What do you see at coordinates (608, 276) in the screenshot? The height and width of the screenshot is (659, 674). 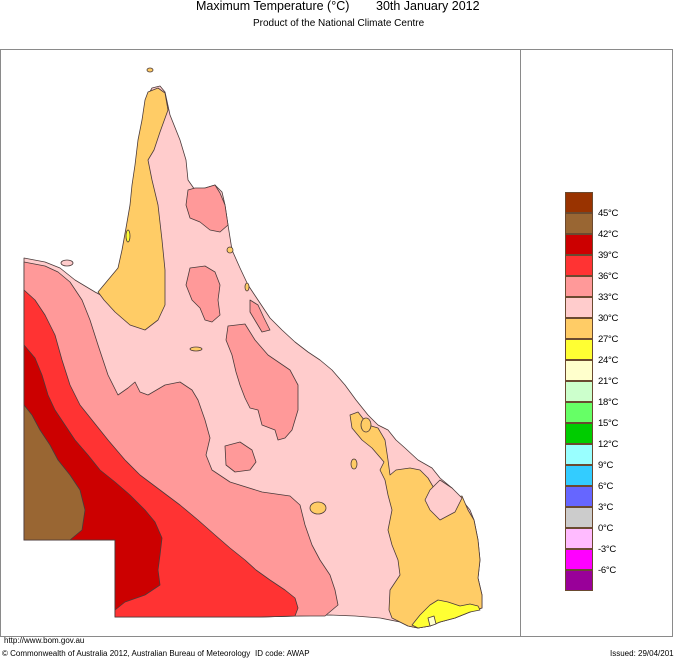 I see `legend-label: 36°C` at bounding box center [608, 276].